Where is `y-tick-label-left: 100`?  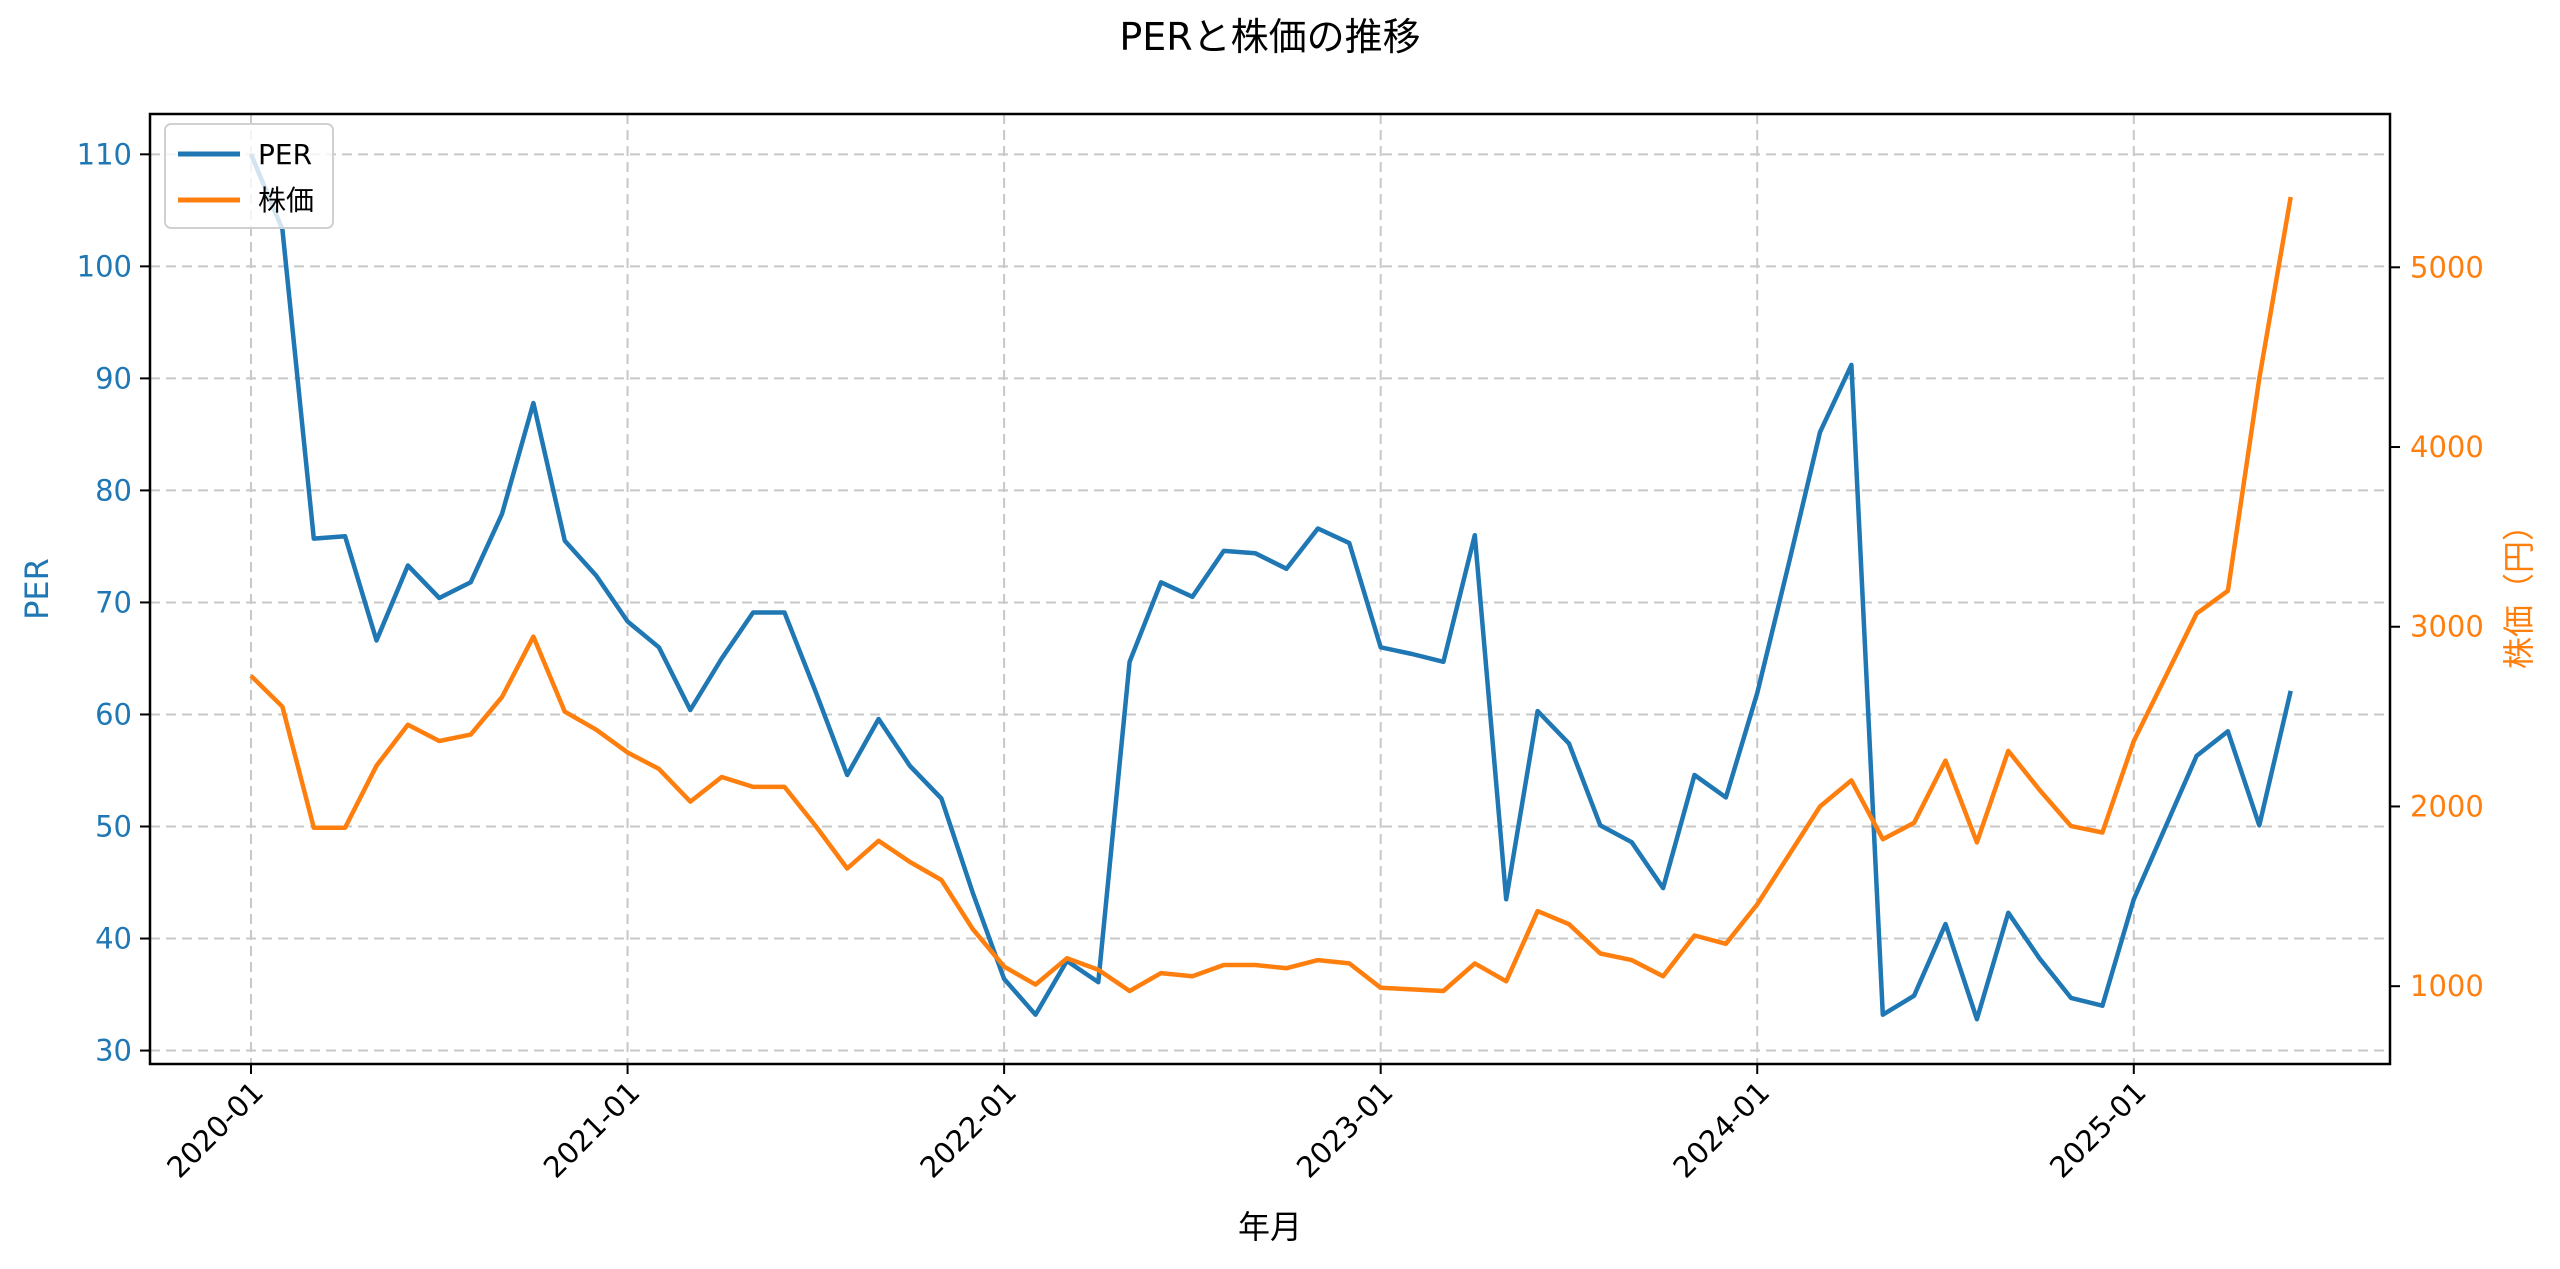 y-tick-label-left: 100 is located at coordinates (104, 266).